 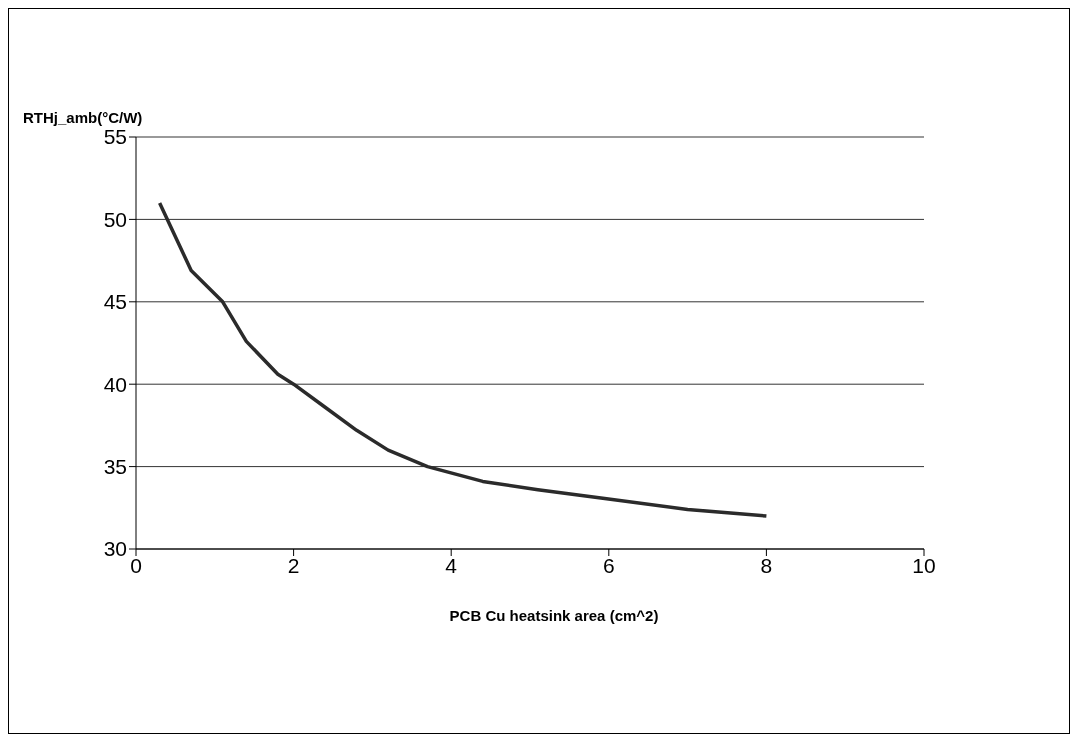 What do you see at coordinates (115, 549) in the screenshot?
I see `y-tick-label: 30` at bounding box center [115, 549].